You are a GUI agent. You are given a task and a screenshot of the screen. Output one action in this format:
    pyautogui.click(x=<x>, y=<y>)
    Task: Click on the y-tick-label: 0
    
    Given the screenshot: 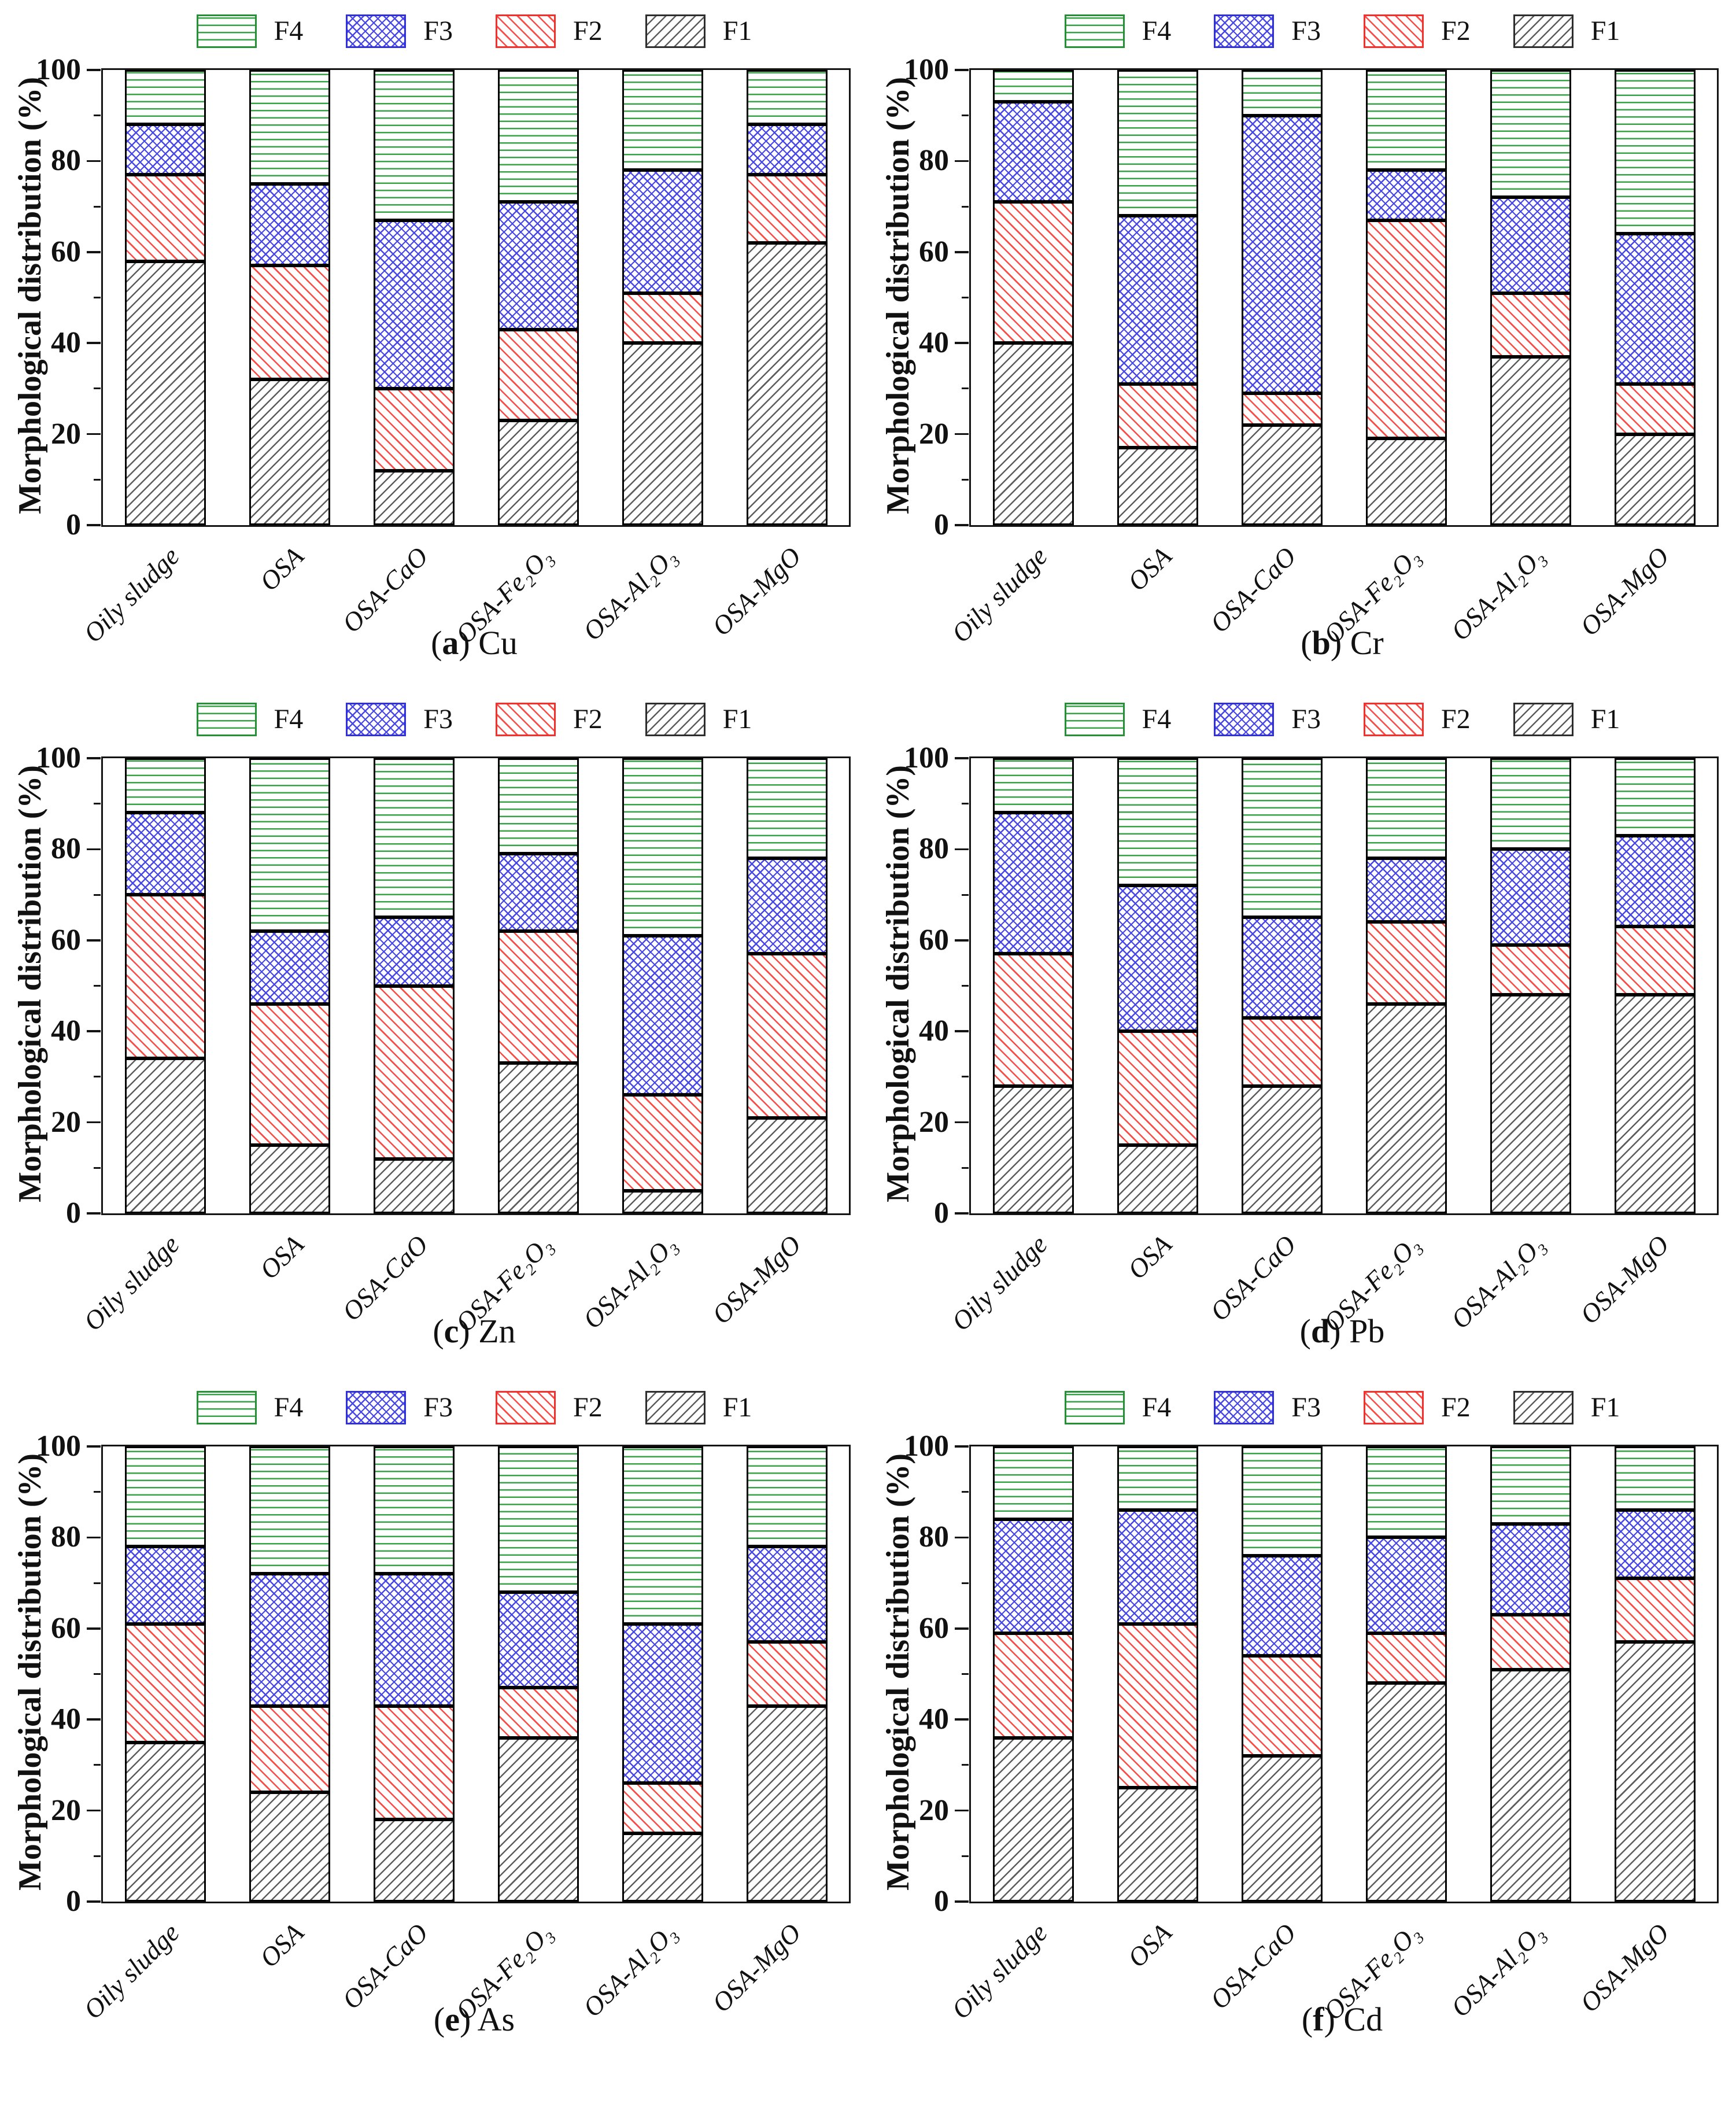 What is the action you would take?
    pyautogui.click(x=73, y=1213)
    